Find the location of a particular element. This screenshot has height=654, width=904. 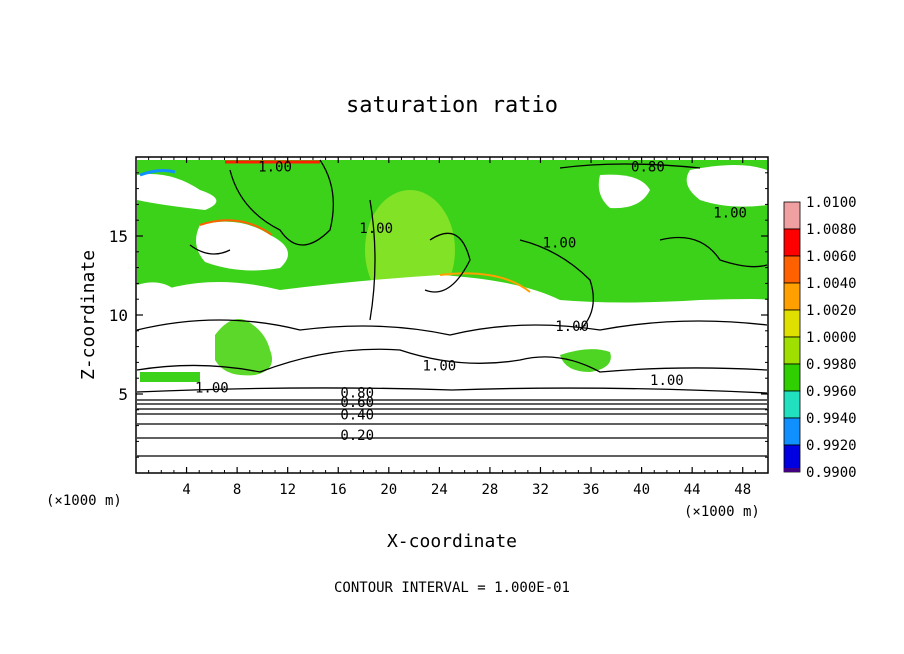

lower-clear-layer is located at coordinates (452, 428).